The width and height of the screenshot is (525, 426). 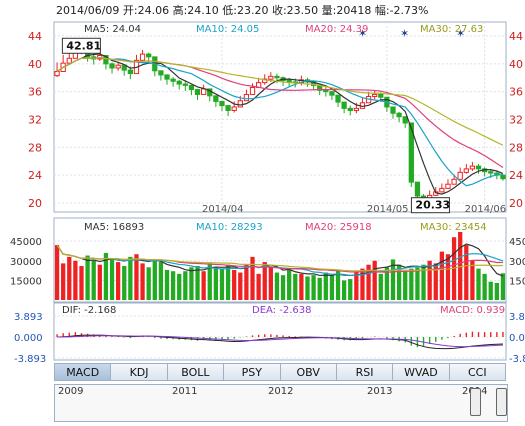 I want to click on volume-ytick-left: 15000, so click(x=26, y=281).